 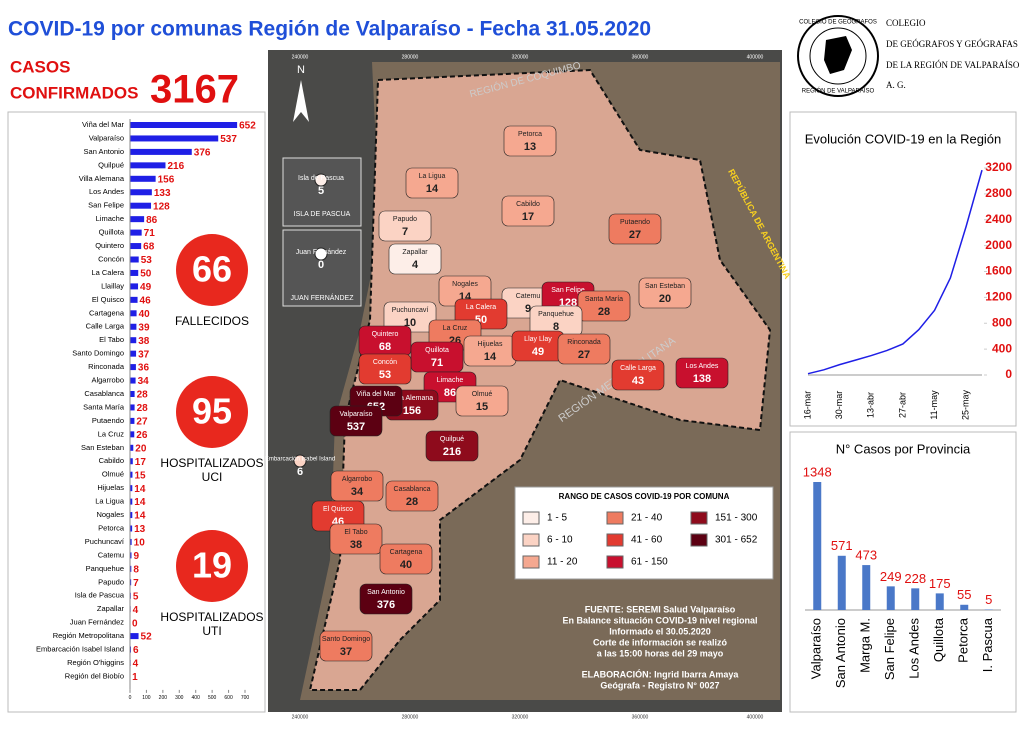 What do you see at coordinates (111, 460) in the screenshot?
I see `bar-label: Cabildo` at bounding box center [111, 460].